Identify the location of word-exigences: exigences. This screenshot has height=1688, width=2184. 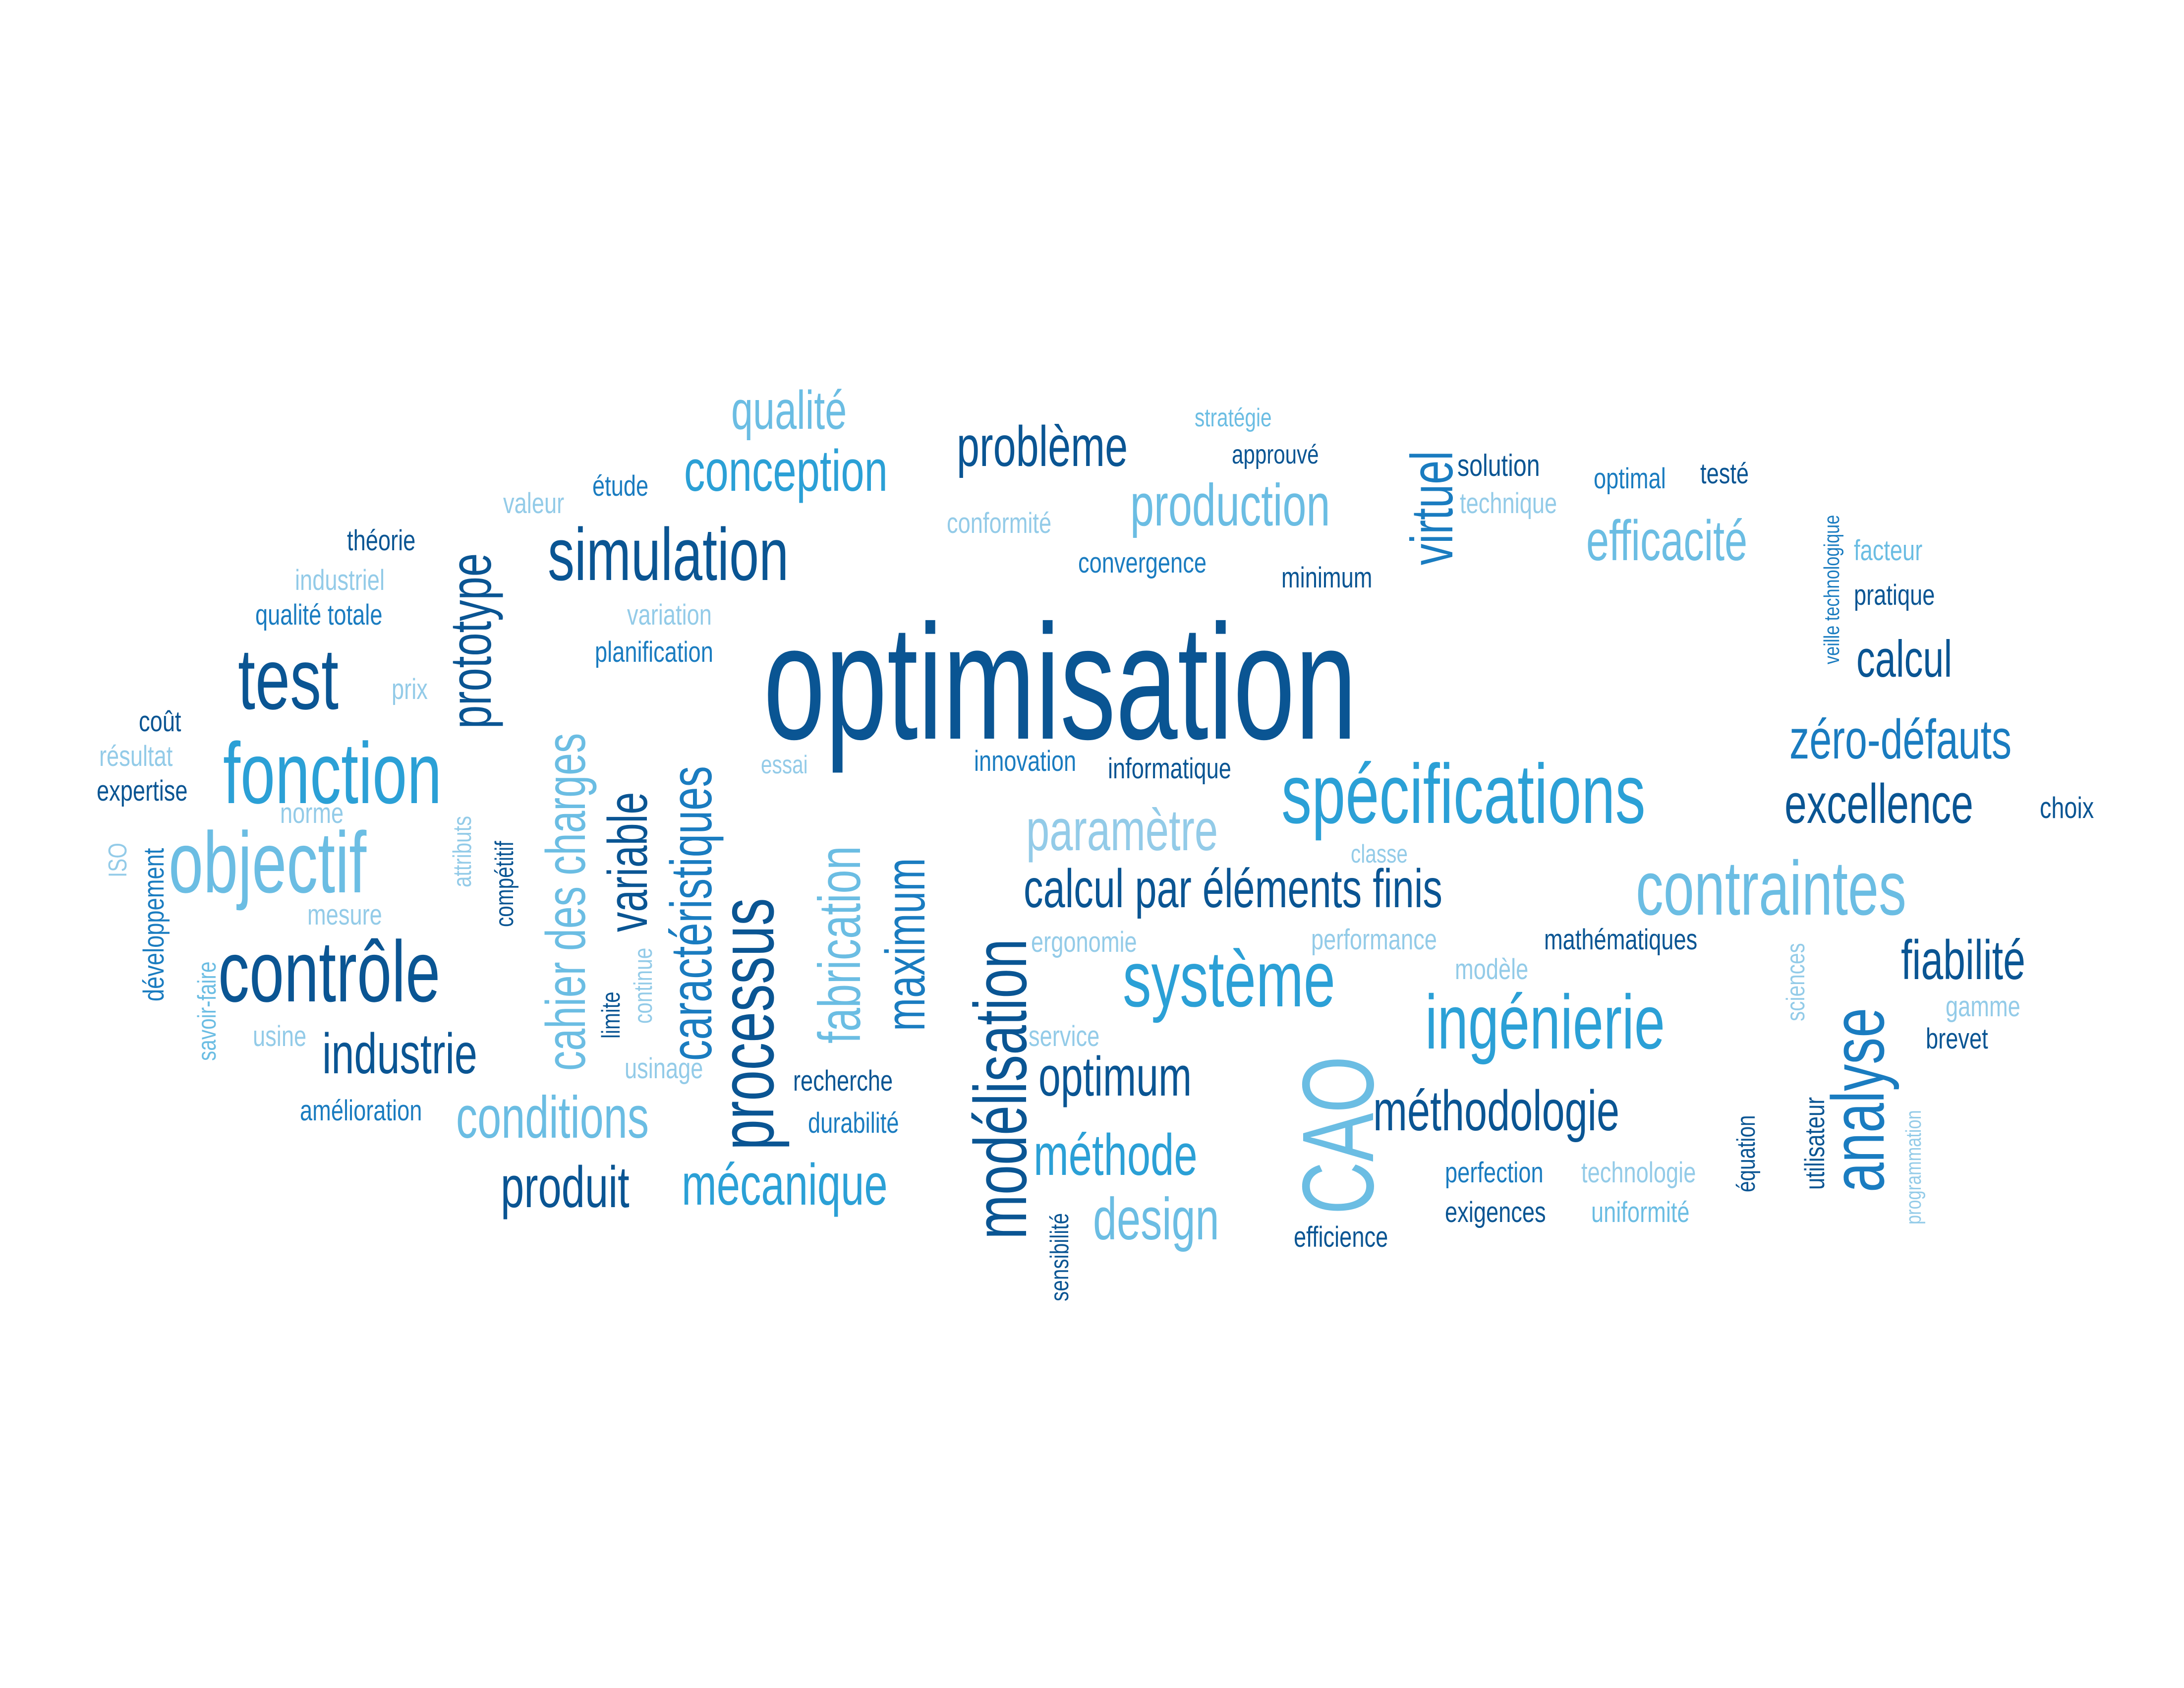
(1495, 1213).